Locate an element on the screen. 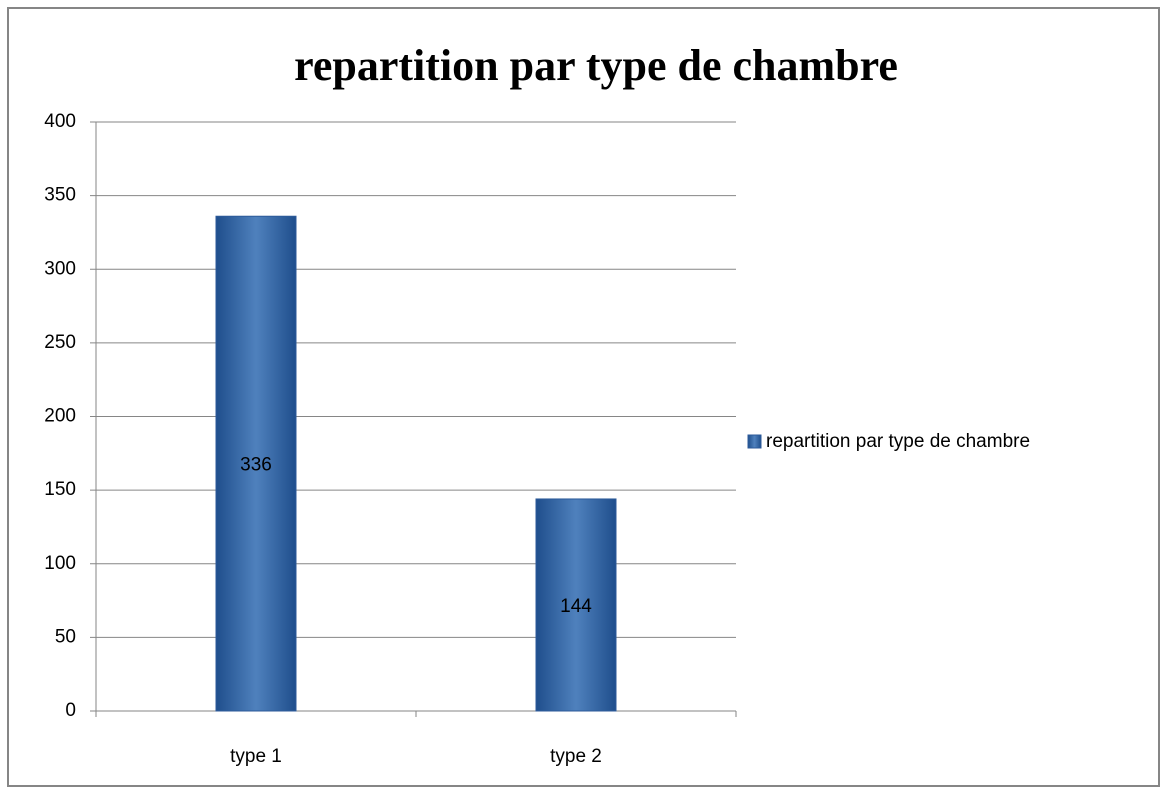  y-tick-label: 350 is located at coordinates (60, 195).